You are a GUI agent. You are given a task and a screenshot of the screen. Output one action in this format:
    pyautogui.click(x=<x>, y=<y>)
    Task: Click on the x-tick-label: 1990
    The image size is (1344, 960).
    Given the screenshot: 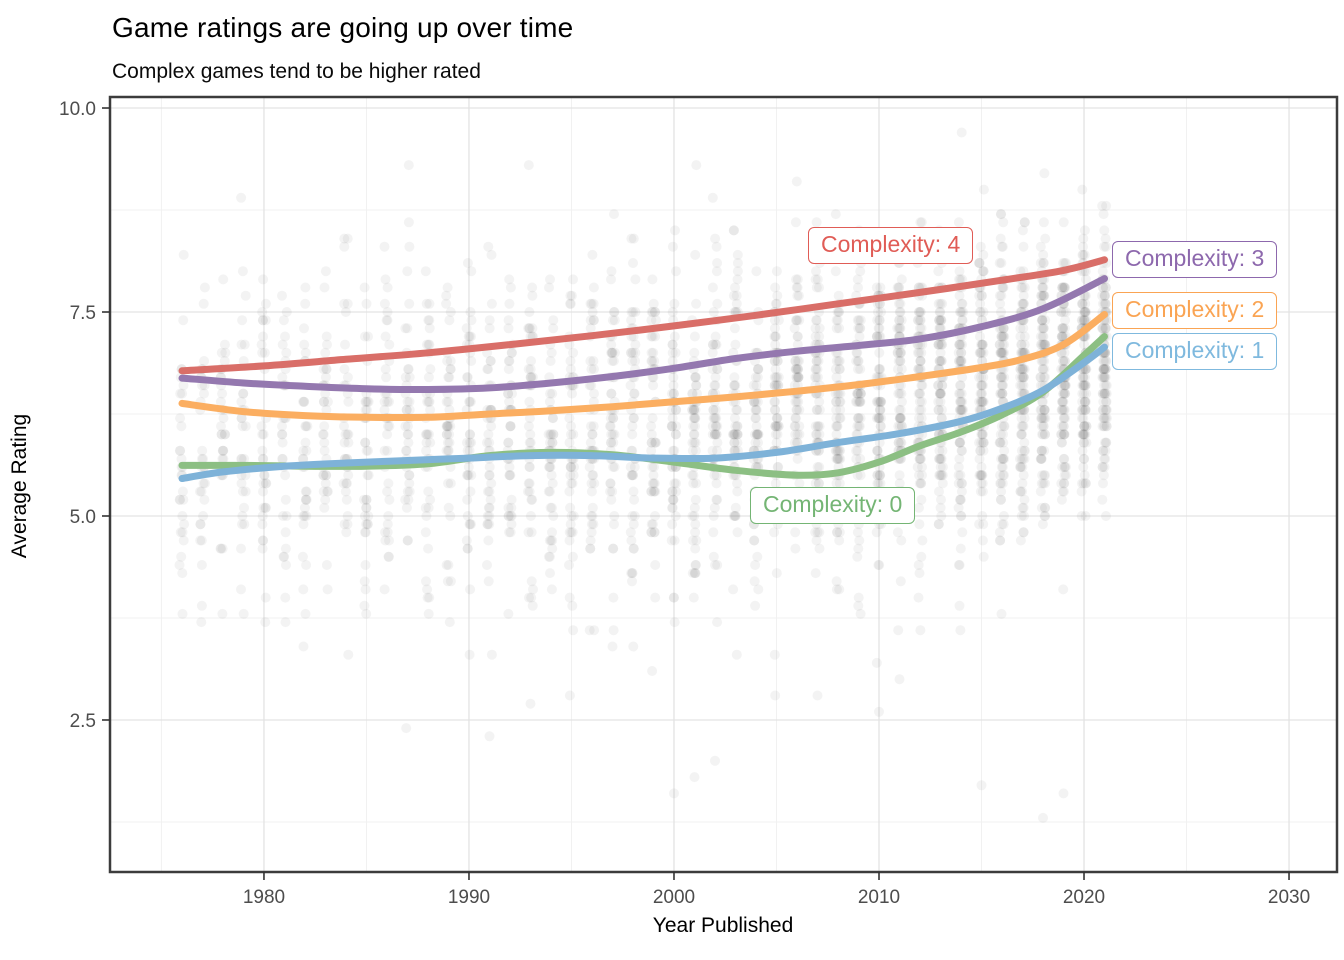 What is the action you would take?
    pyautogui.click(x=469, y=897)
    